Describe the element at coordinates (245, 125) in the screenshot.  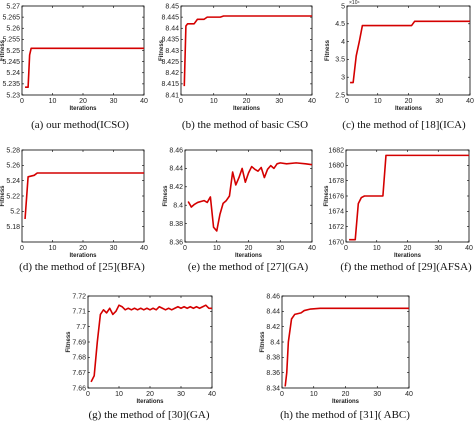
I see `panel-caption: (b) the method of basic CSO` at that location.